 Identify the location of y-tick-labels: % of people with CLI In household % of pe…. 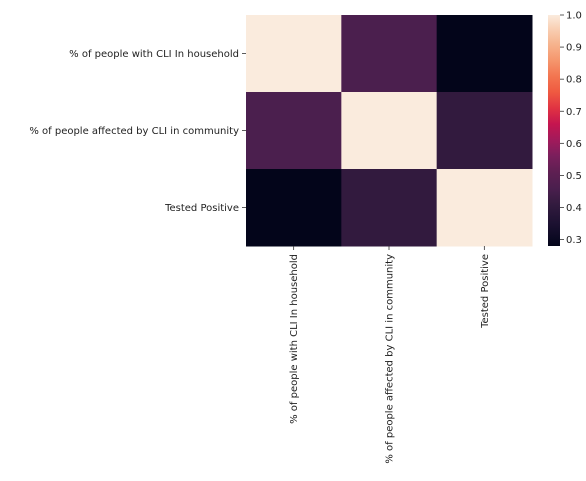
(137, 131).